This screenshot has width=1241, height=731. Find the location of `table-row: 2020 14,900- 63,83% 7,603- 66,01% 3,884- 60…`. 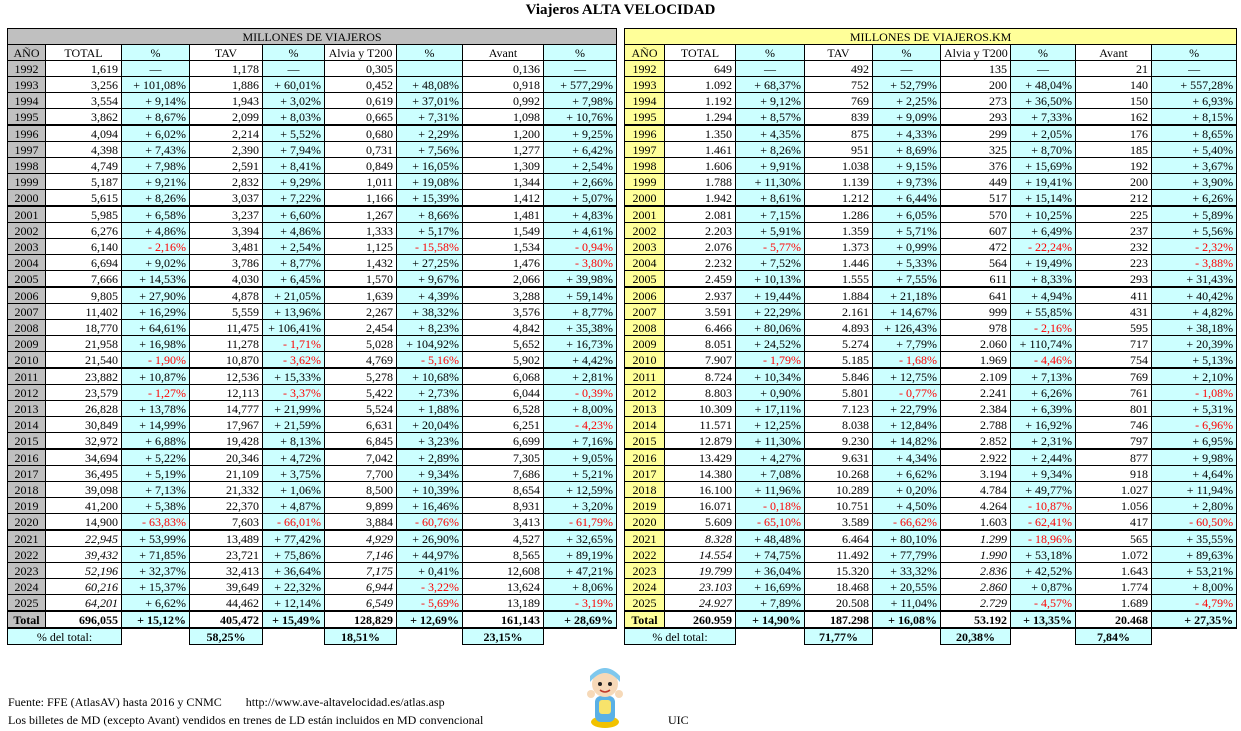

table-row: 2020 14,900- 63,83% 7,603- 66,01% 3,884- 60… is located at coordinates (312, 522).